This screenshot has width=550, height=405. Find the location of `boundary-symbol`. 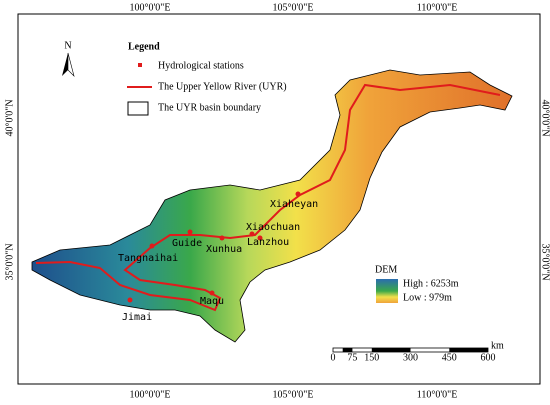

boundary-symbol is located at coordinates (138, 108).